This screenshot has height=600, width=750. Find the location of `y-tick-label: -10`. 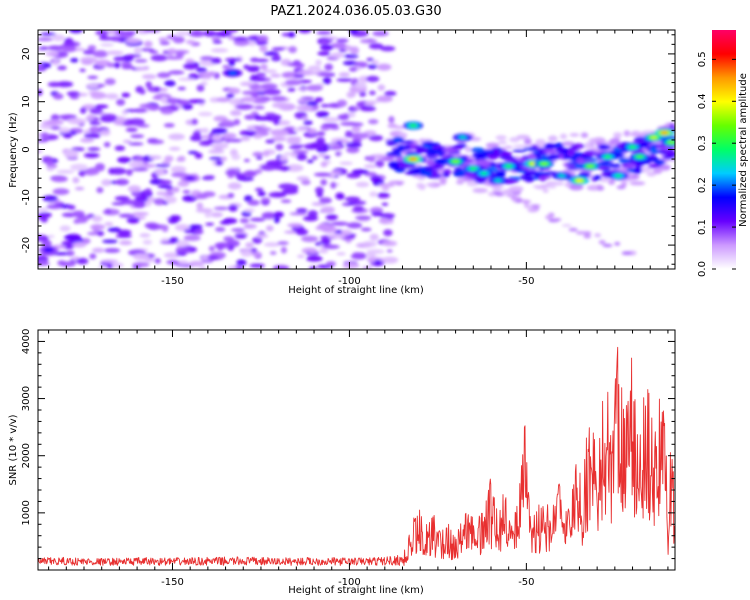

y-tick-label: -10 is located at coordinates (26, 197).